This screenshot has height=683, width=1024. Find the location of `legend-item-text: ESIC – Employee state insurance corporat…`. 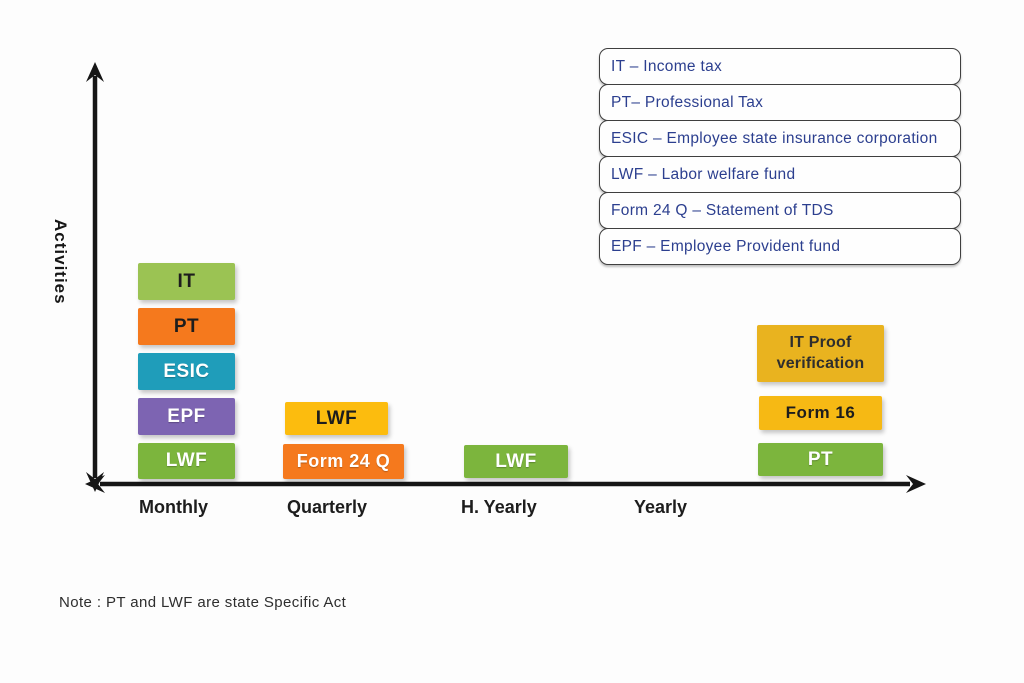

legend-item-text: ESIC – Employee state insurance corporat… is located at coordinates (774, 138).